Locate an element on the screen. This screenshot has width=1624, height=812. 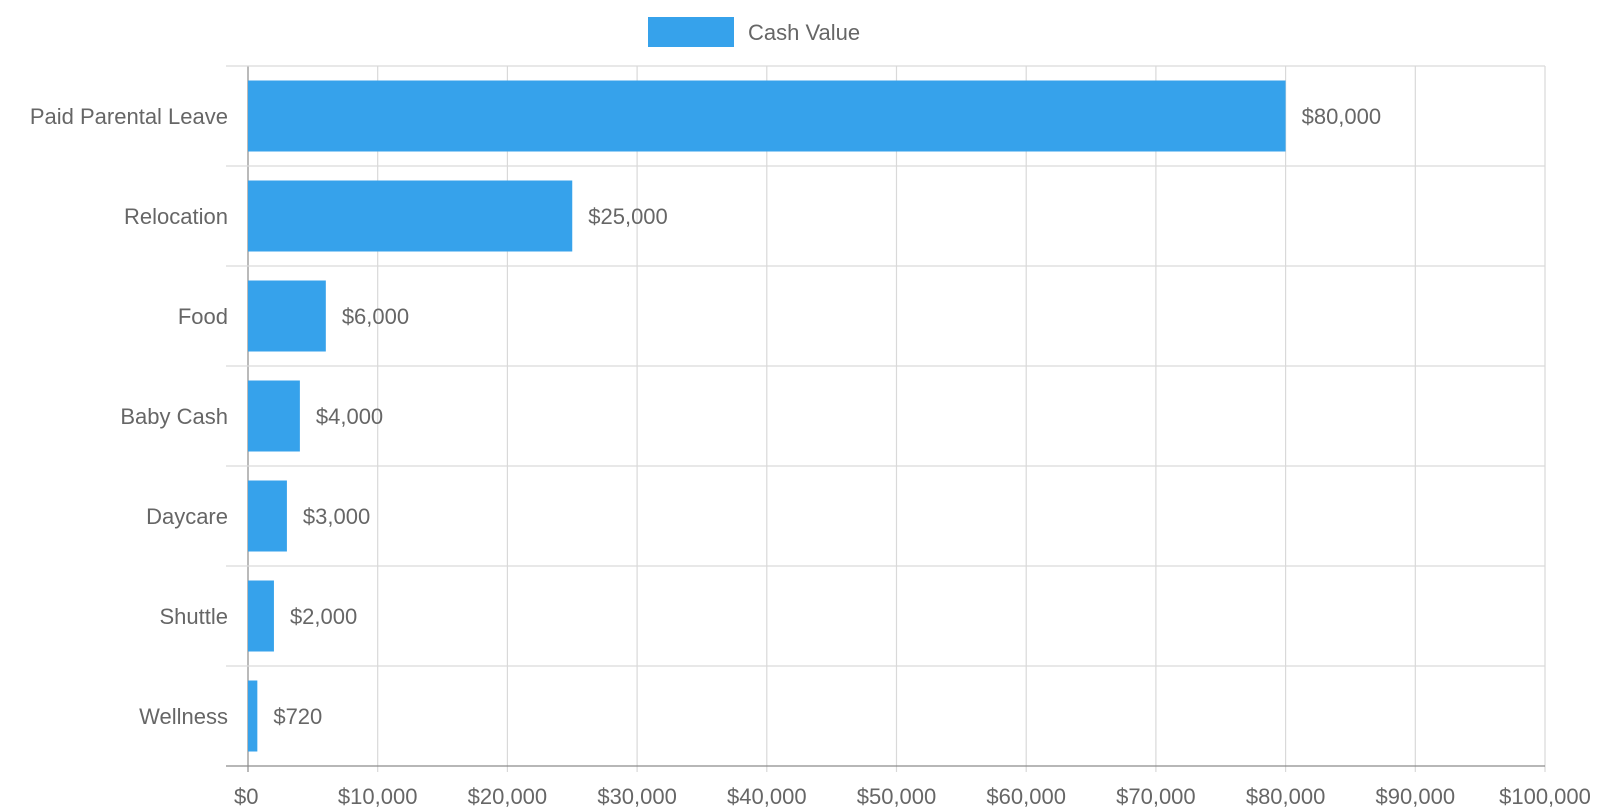
value-label: $6,000 is located at coordinates (375, 316).